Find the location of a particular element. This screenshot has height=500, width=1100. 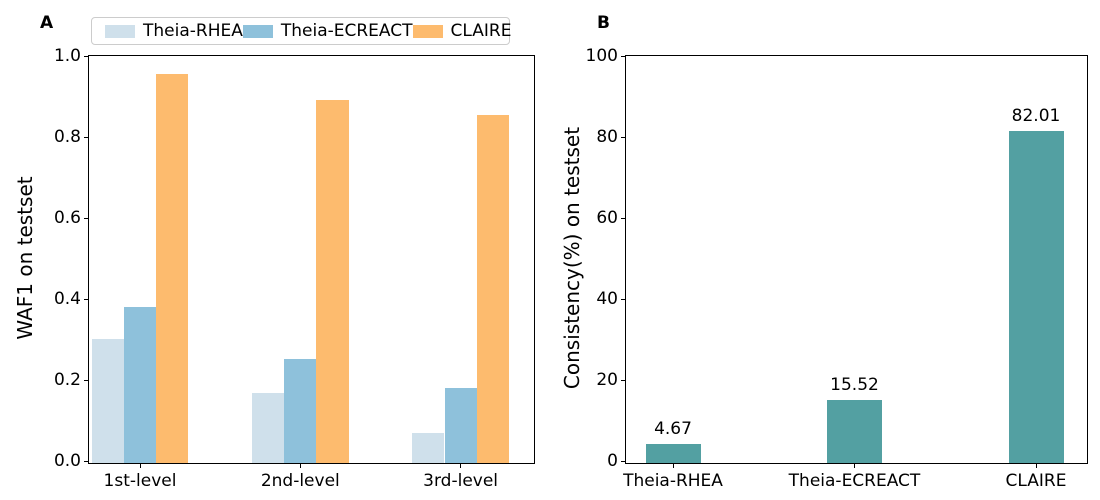

y-tick-label: 80 is located at coordinates (607, 137).